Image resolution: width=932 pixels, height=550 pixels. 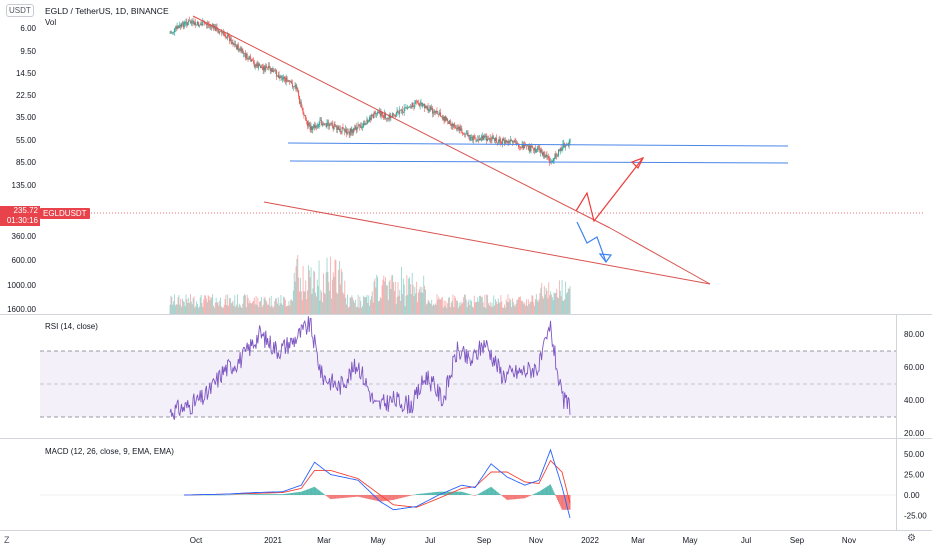 I want to click on price-tick-label: 1000.00, so click(x=21, y=285).